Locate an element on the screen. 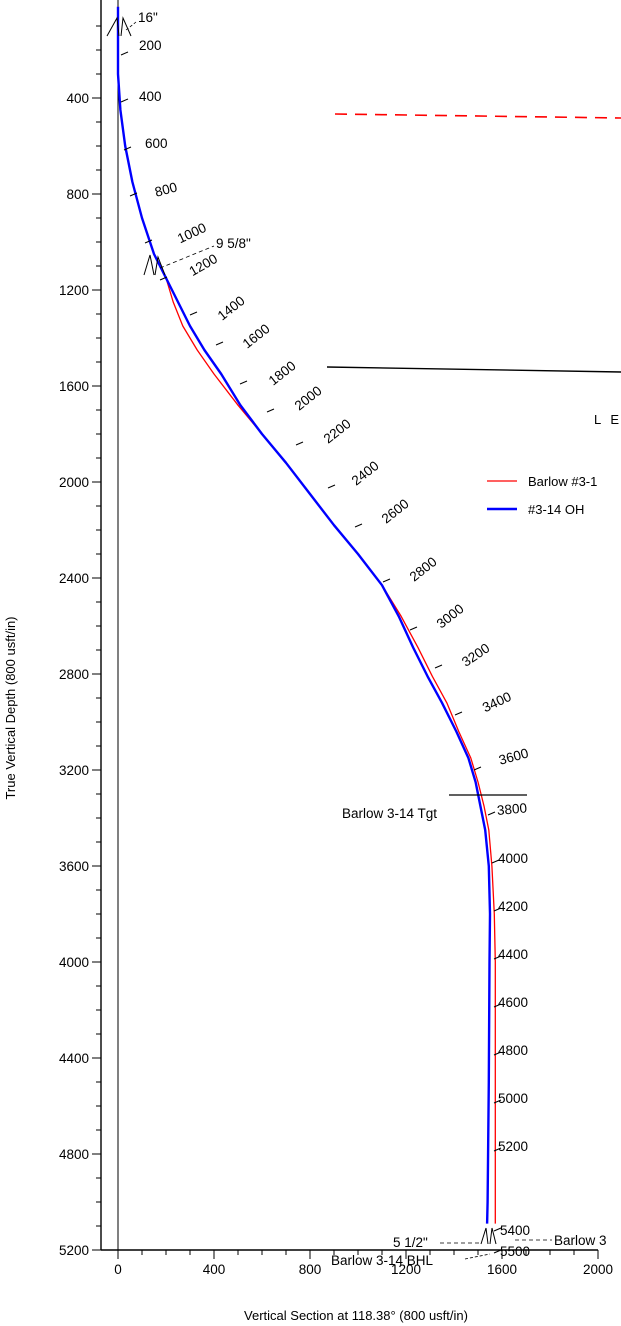  md-label: 4600 is located at coordinates (513, 1002).